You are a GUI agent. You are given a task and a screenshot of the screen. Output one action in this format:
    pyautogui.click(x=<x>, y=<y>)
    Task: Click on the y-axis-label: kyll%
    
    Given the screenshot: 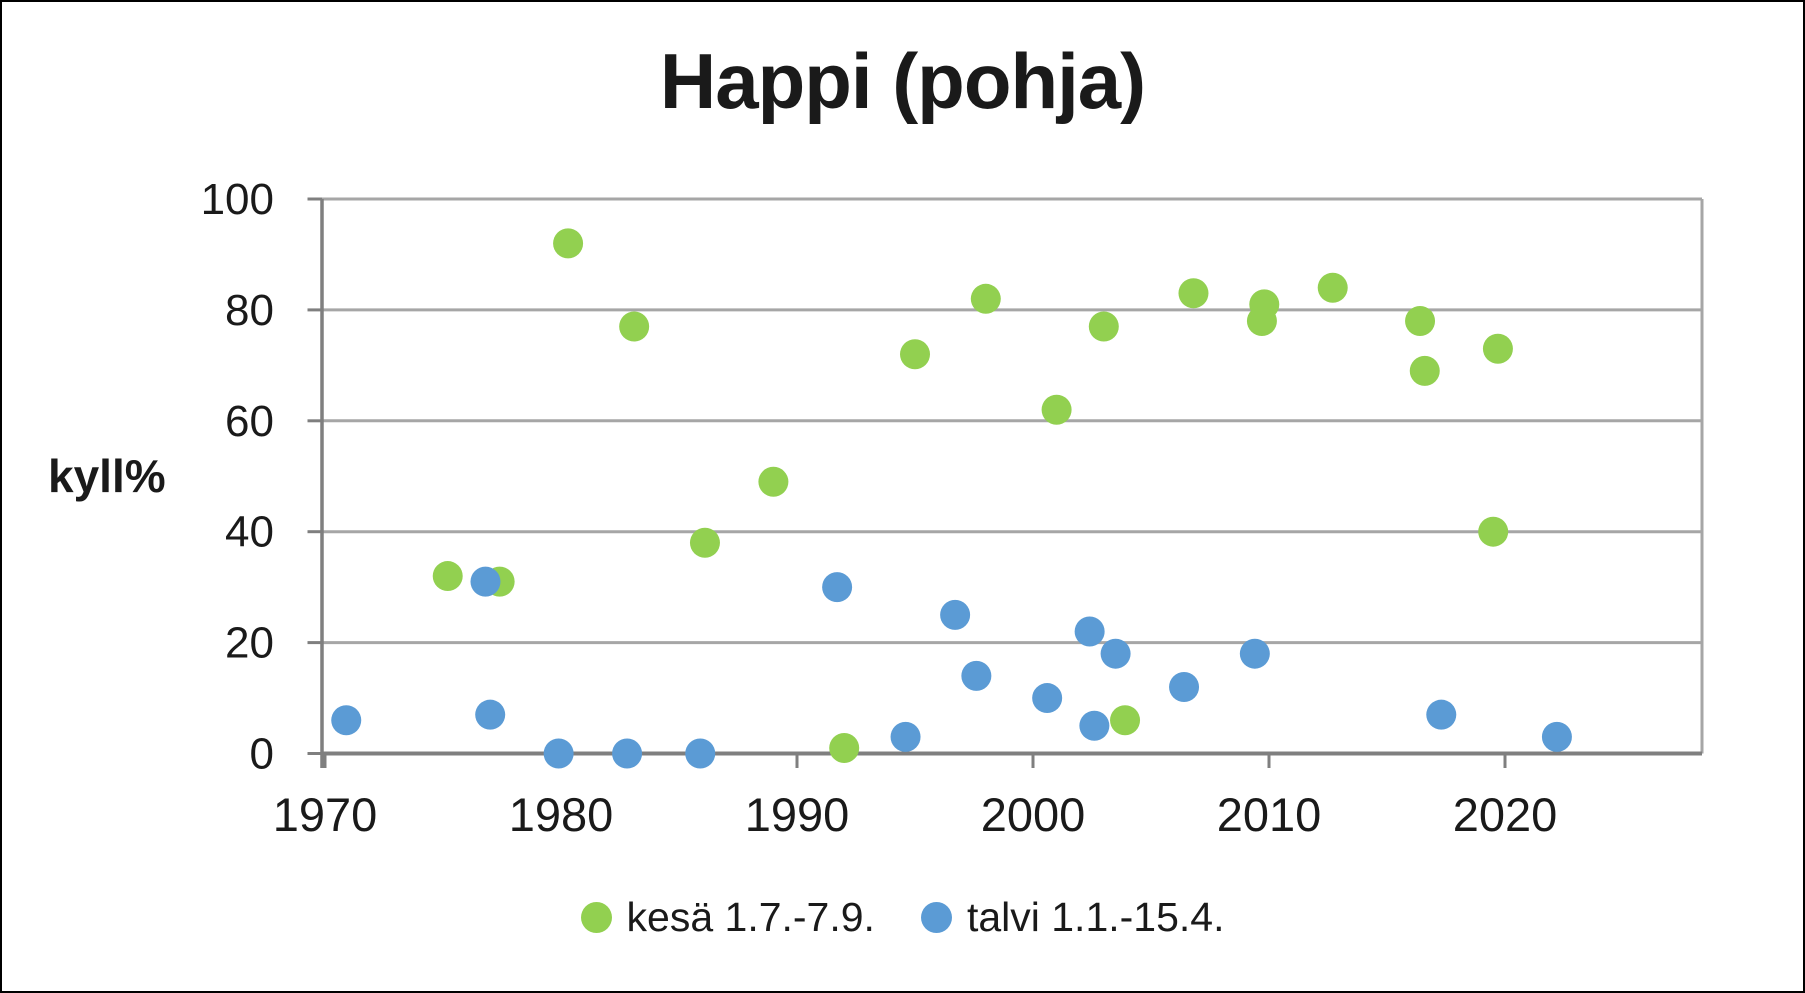 What is the action you would take?
    pyautogui.click(x=107, y=476)
    